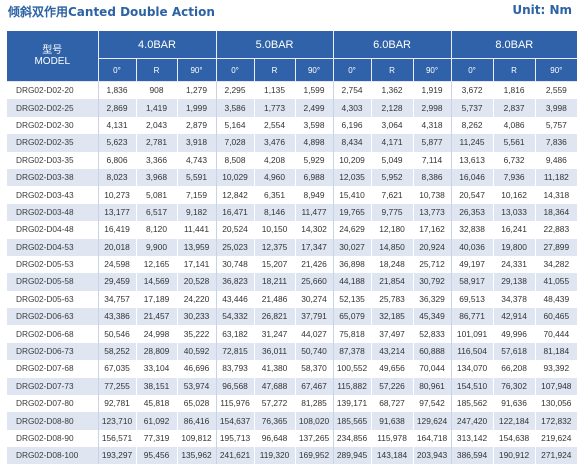  I want to click on torque-cell: 3,968, so click(156, 176).